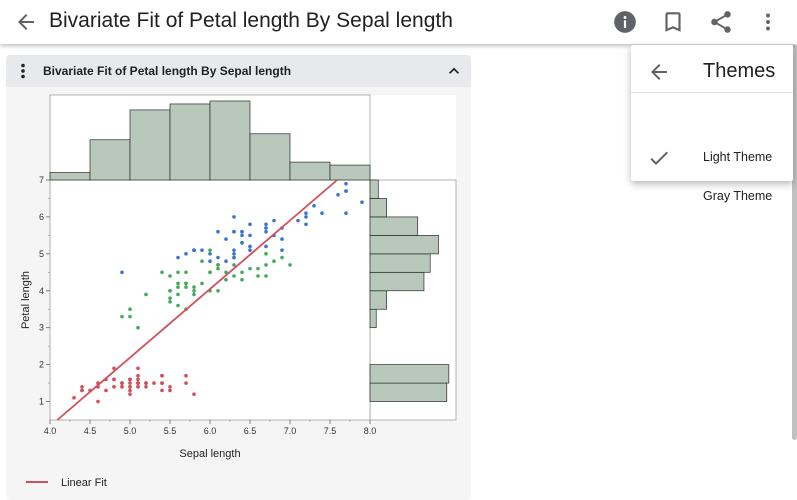  Describe the element at coordinates (659, 158) in the screenshot. I see `check-icon` at that location.